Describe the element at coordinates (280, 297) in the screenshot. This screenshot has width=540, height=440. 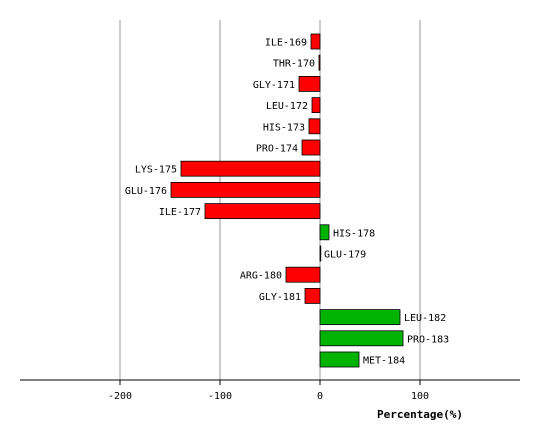
I see `bar-label: GLY-181` at that location.